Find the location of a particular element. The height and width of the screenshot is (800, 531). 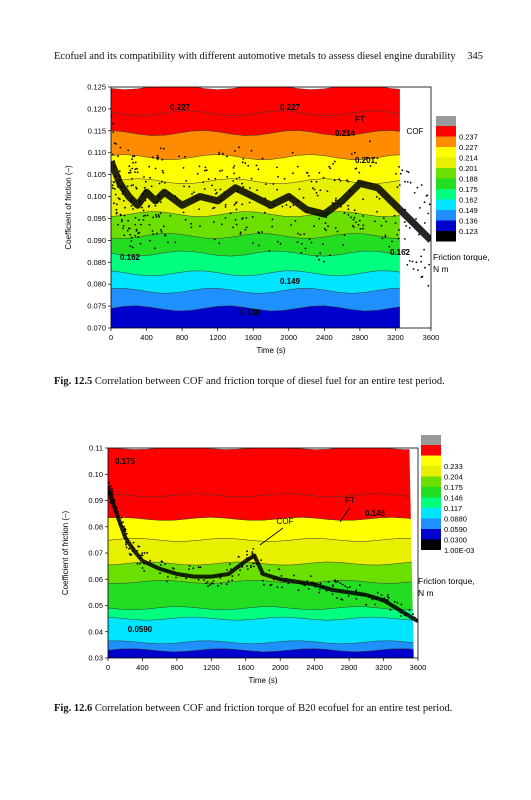

legend-value: 0.136 is located at coordinates (468, 221).